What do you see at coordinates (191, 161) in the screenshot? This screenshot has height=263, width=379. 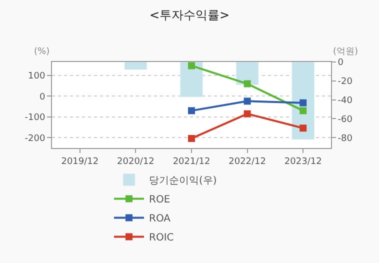 I see `x-tick-label: 2021/12` at bounding box center [191, 161].